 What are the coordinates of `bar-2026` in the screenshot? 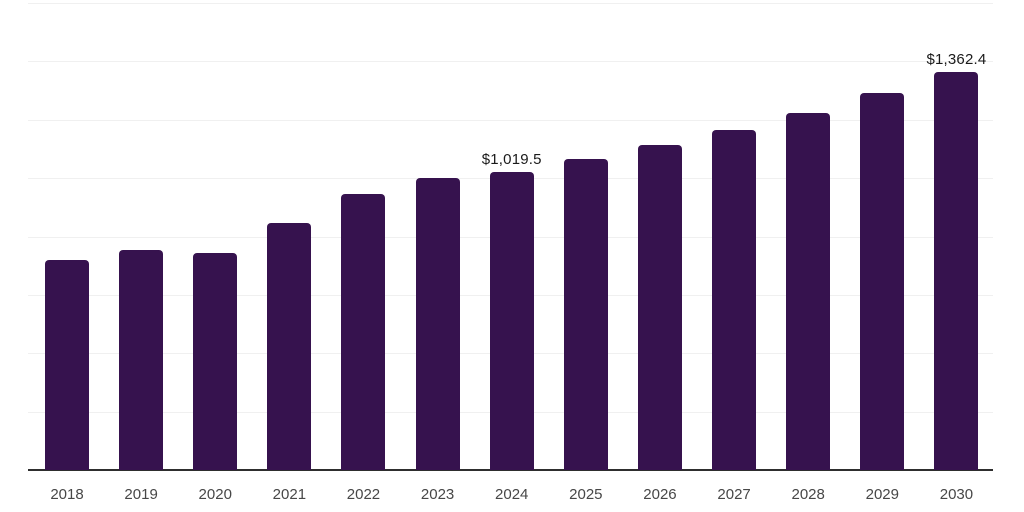 It's located at (659, 307).